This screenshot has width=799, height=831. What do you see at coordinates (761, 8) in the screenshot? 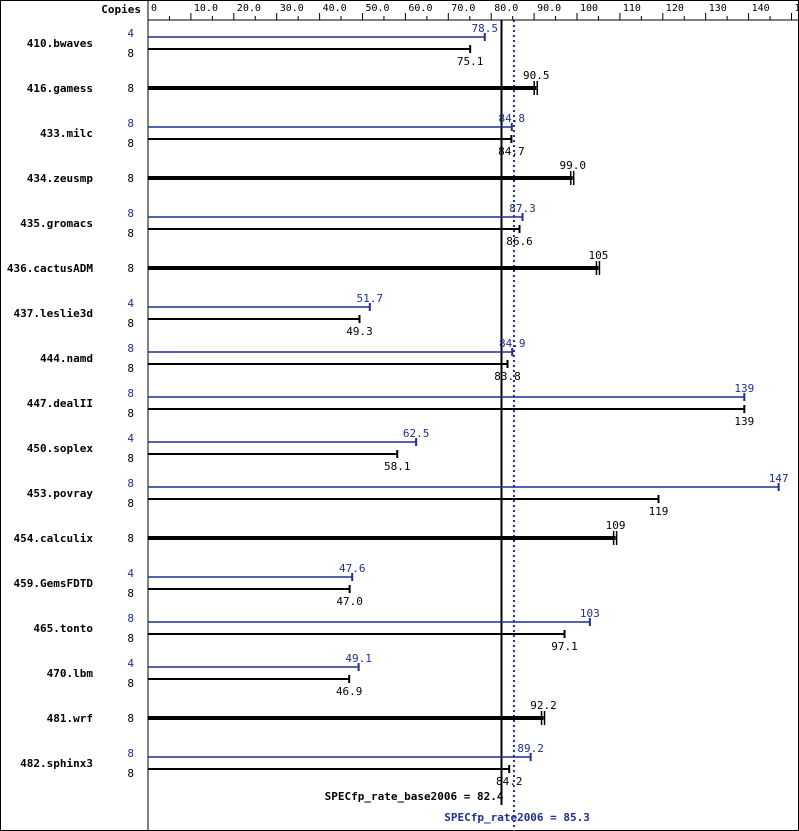
I see `x-tick-label: 140` at bounding box center [761, 8].